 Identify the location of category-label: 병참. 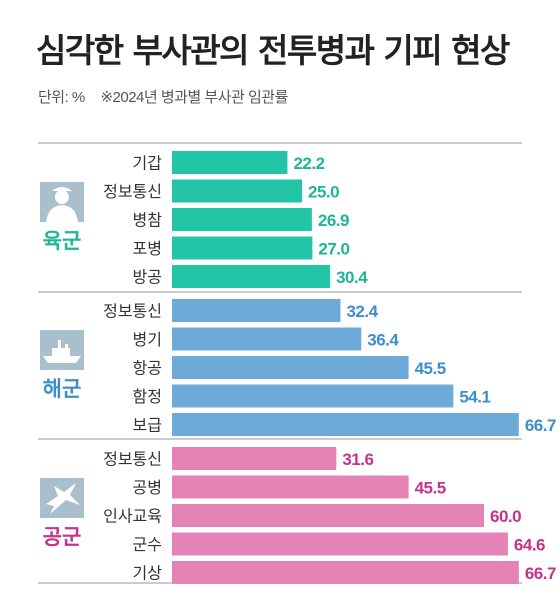
(148, 220).